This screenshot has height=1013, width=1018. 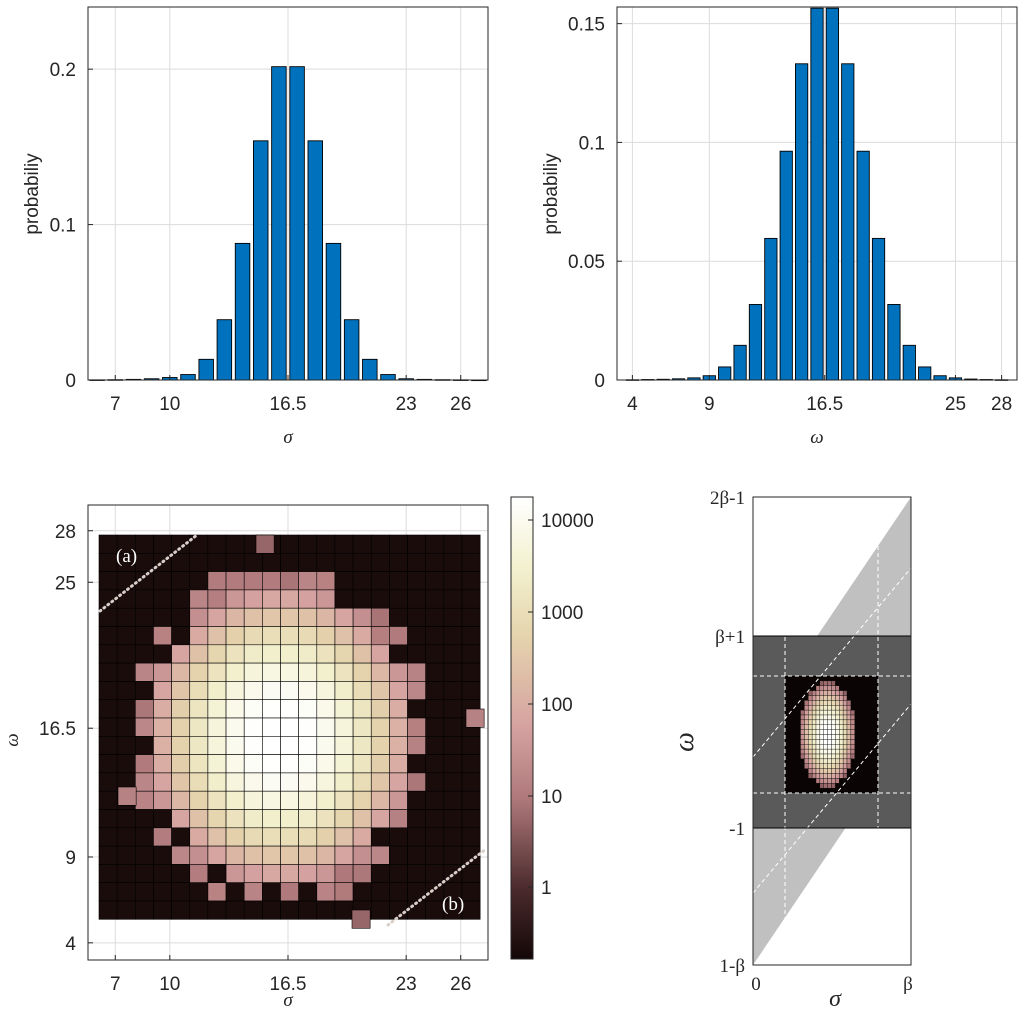 What do you see at coordinates (148, 573) in the screenshot?
I see `boundary-line-a` at bounding box center [148, 573].